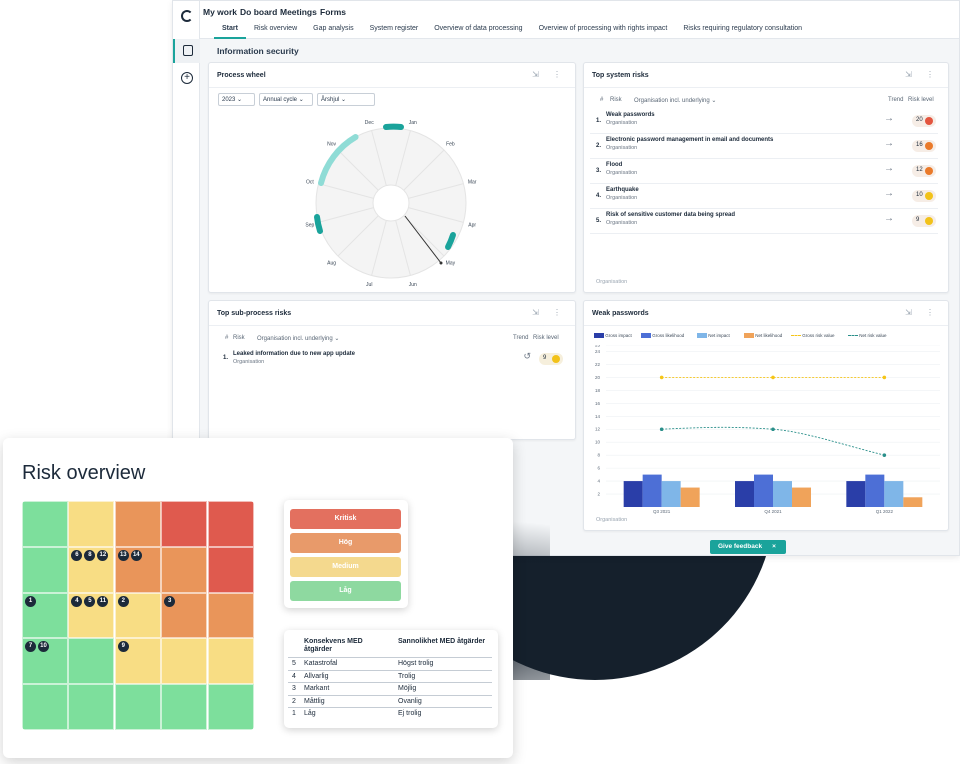 Image resolution: width=960 pixels, height=764 pixels. What do you see at coordinates (743, 28) in the screenshot?
I see `tab-regulatory: Risks requiring regulatory consultation` at bounding box center [743, 28].